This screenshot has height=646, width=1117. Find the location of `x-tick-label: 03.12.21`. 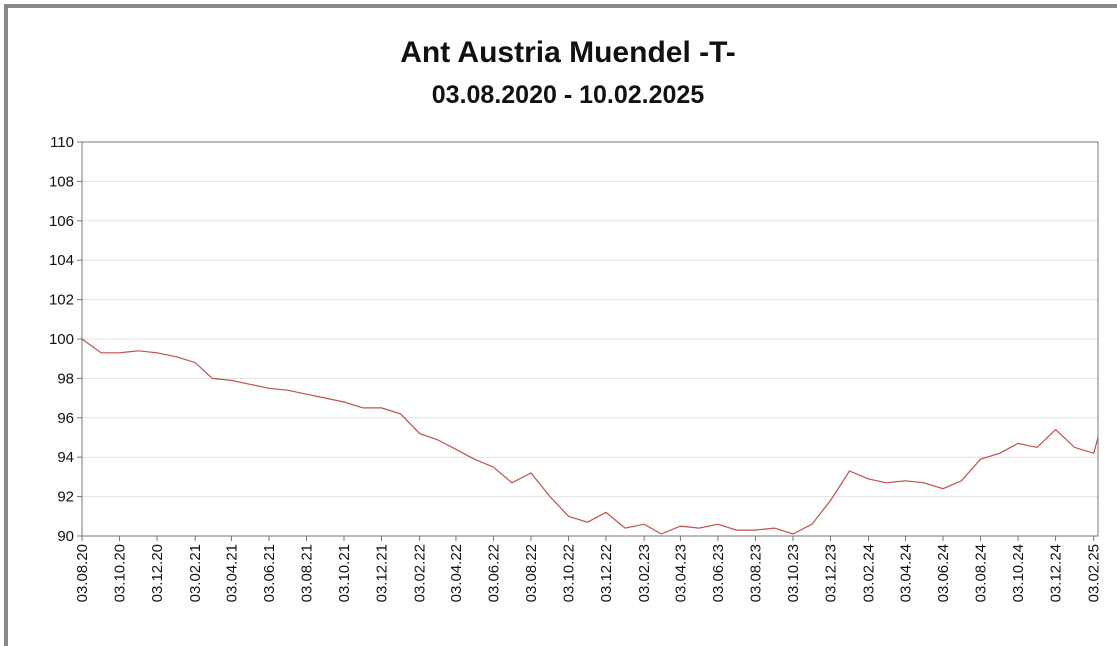

x-tick-label: 03.12.21 is located at coordinates (382, 573).